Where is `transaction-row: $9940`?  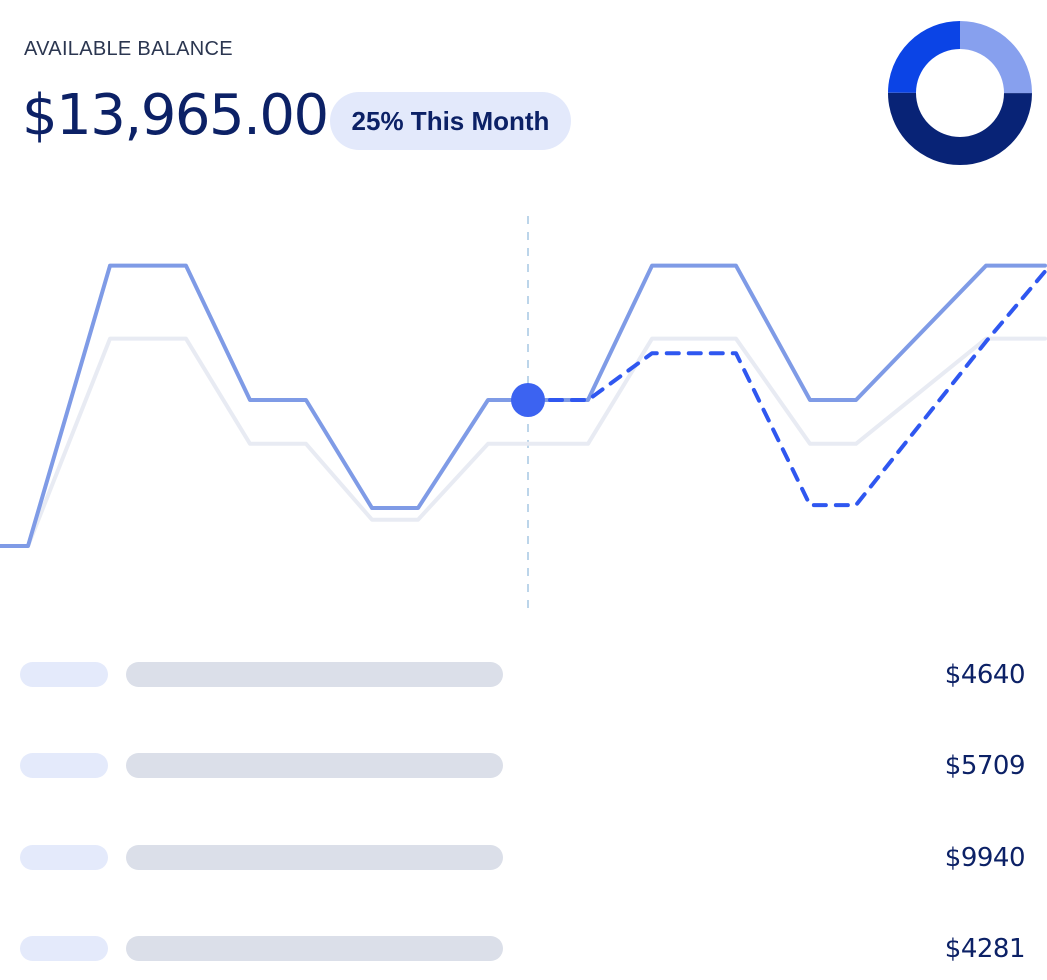 transaction-row: $9940 is located at coordinates (523, 858).